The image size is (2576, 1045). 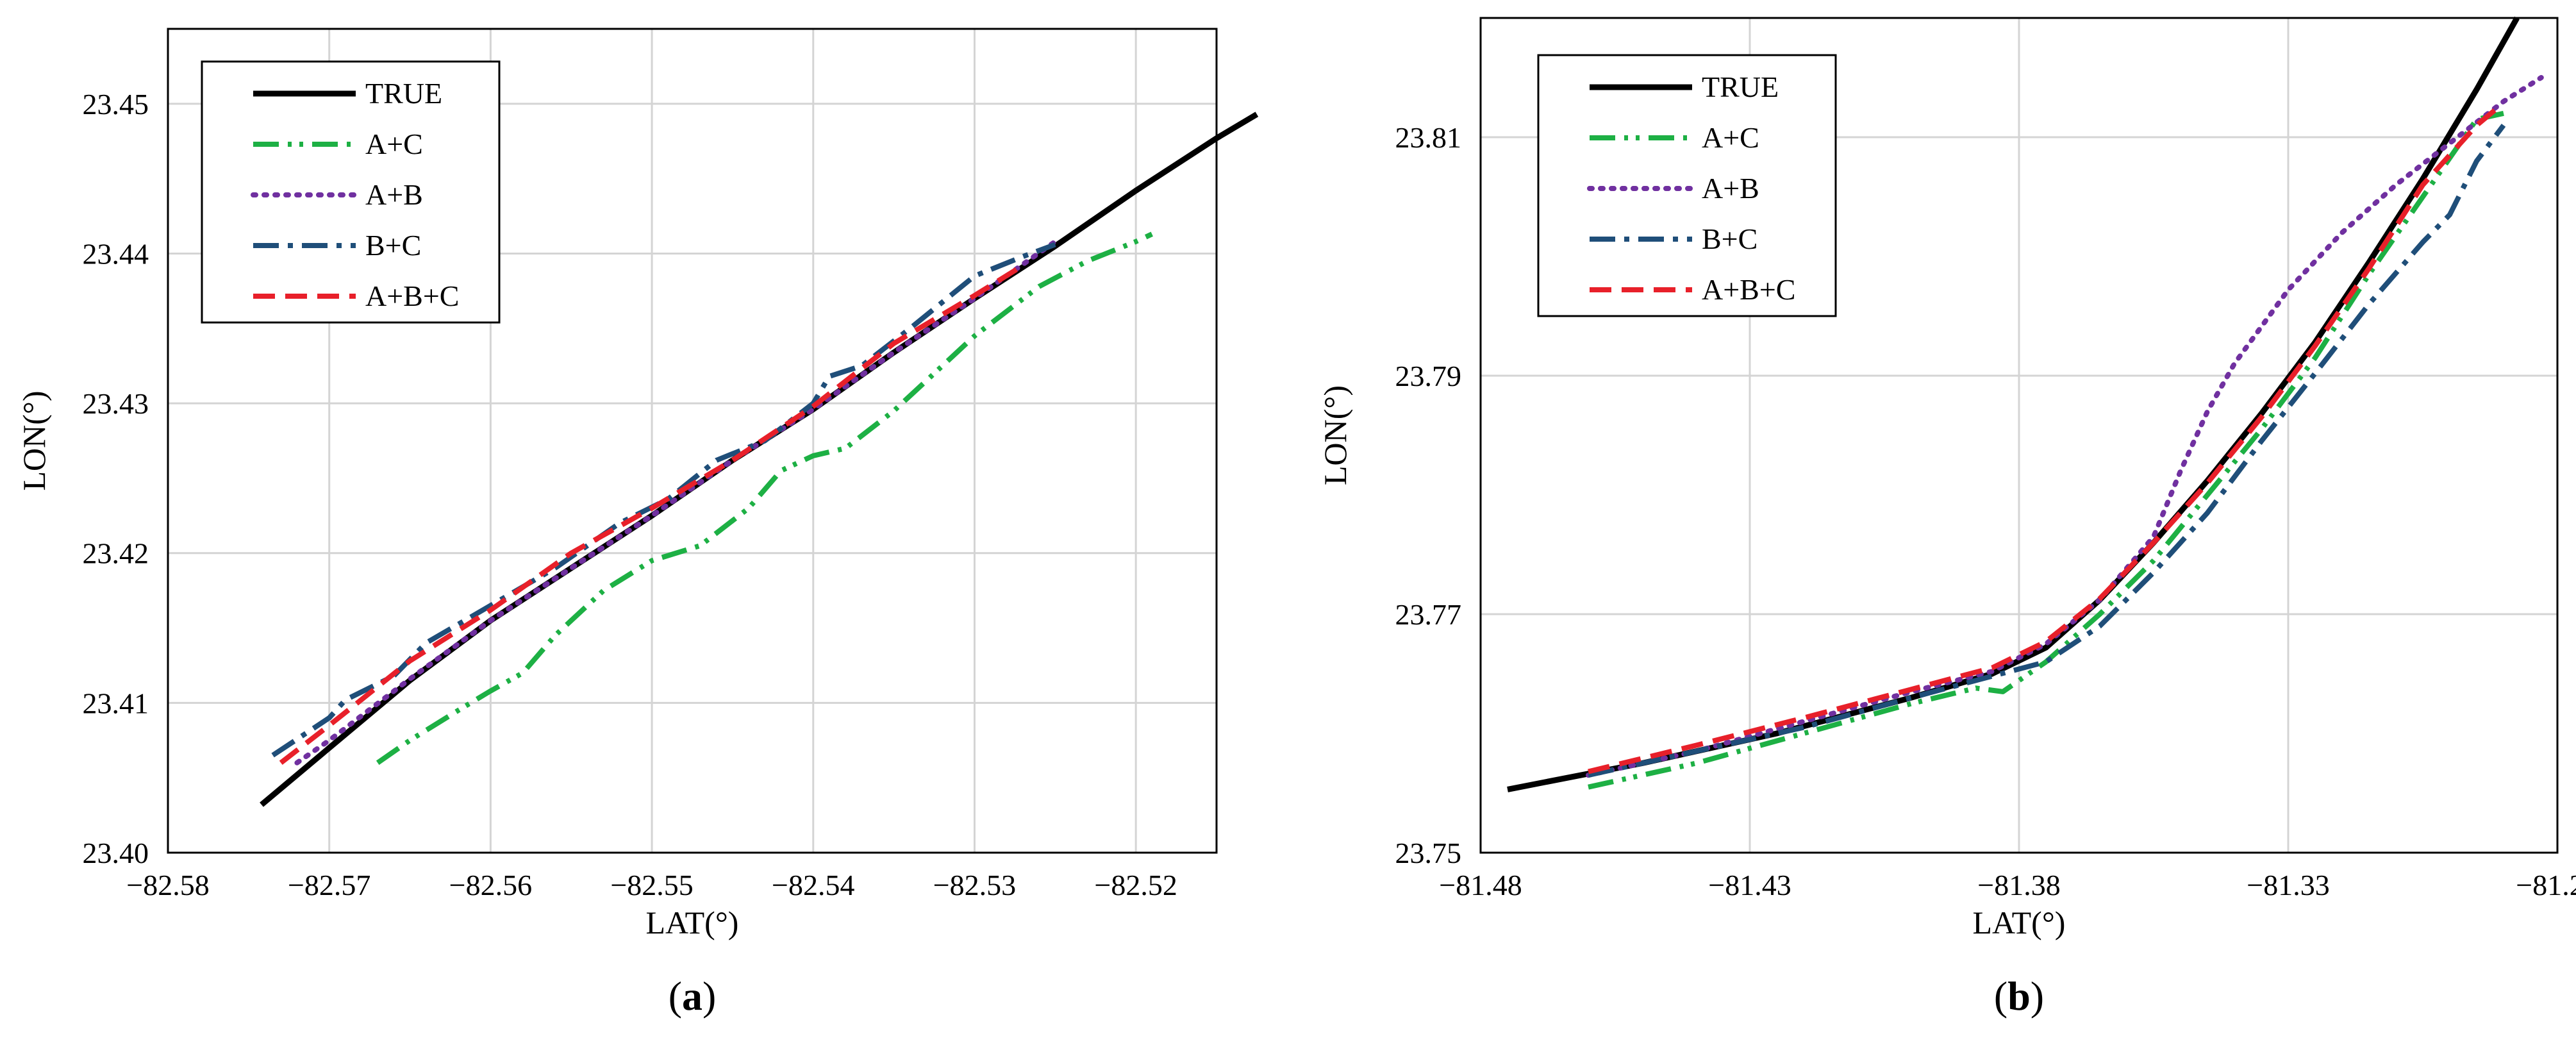 I want to click on x-tick-label: −82.53, so click(x=974, y=885).